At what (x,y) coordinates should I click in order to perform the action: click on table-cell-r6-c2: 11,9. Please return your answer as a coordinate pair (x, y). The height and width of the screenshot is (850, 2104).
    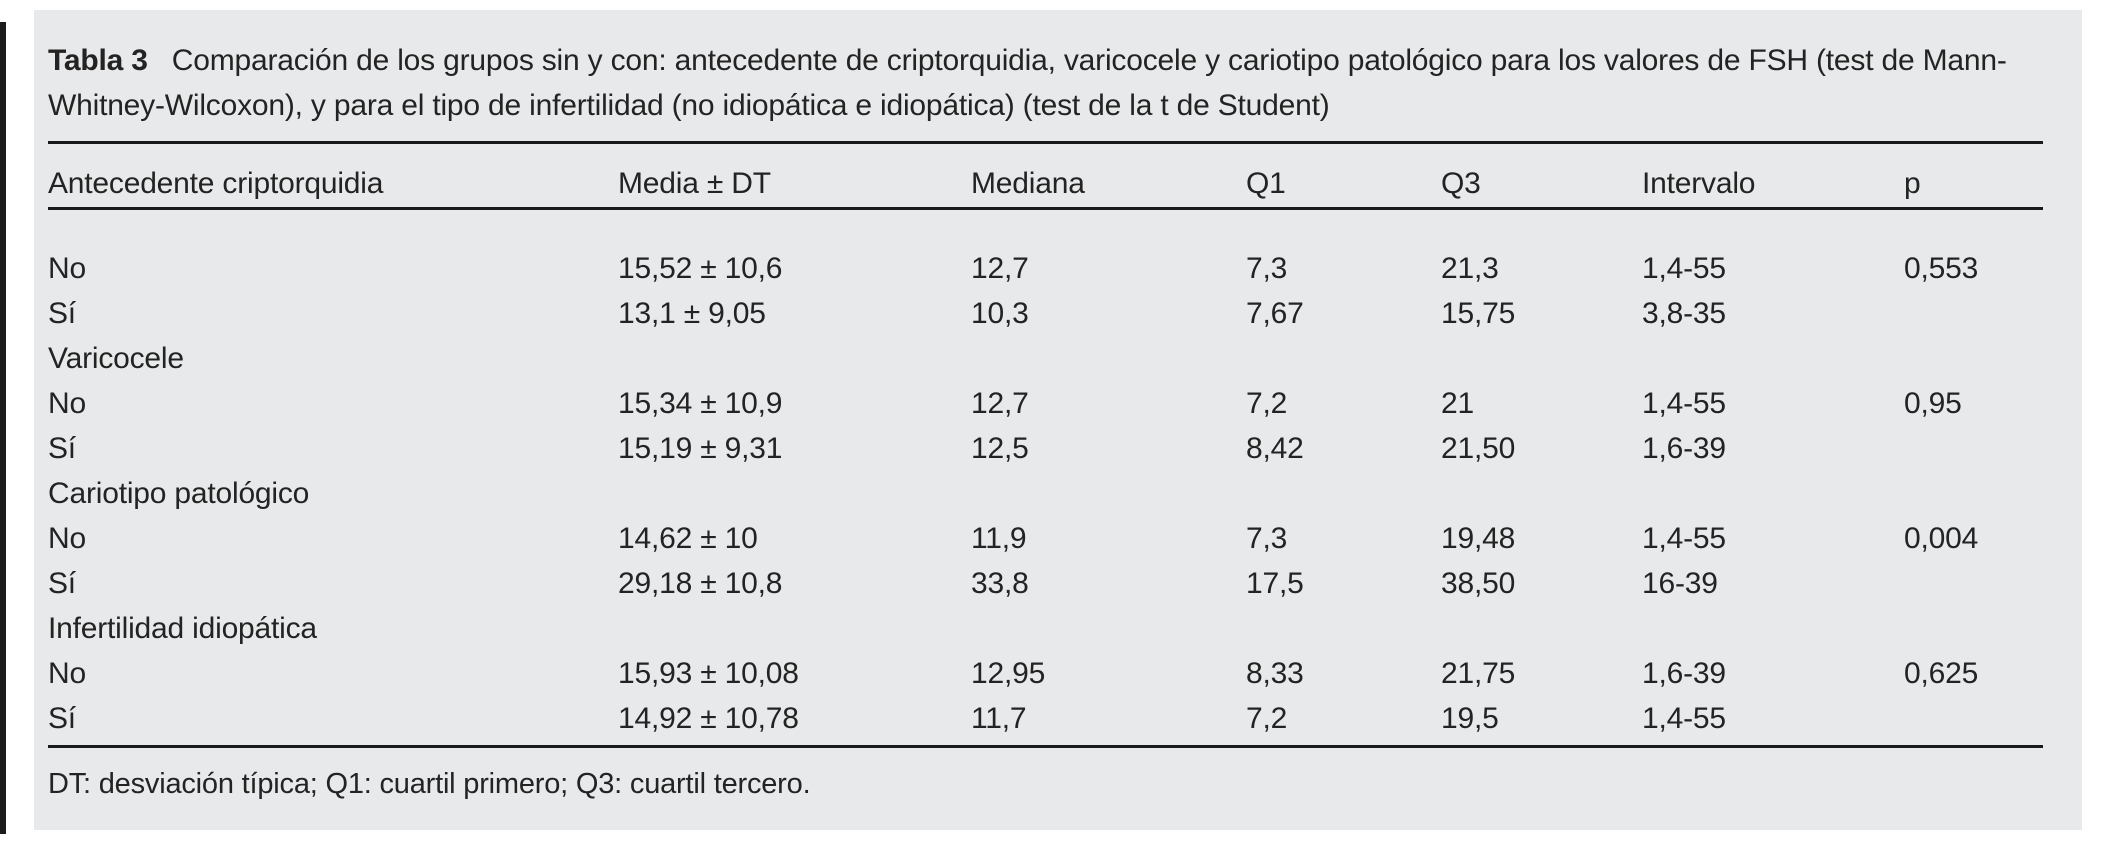
    Looking at the image, I should click on (999, 538).